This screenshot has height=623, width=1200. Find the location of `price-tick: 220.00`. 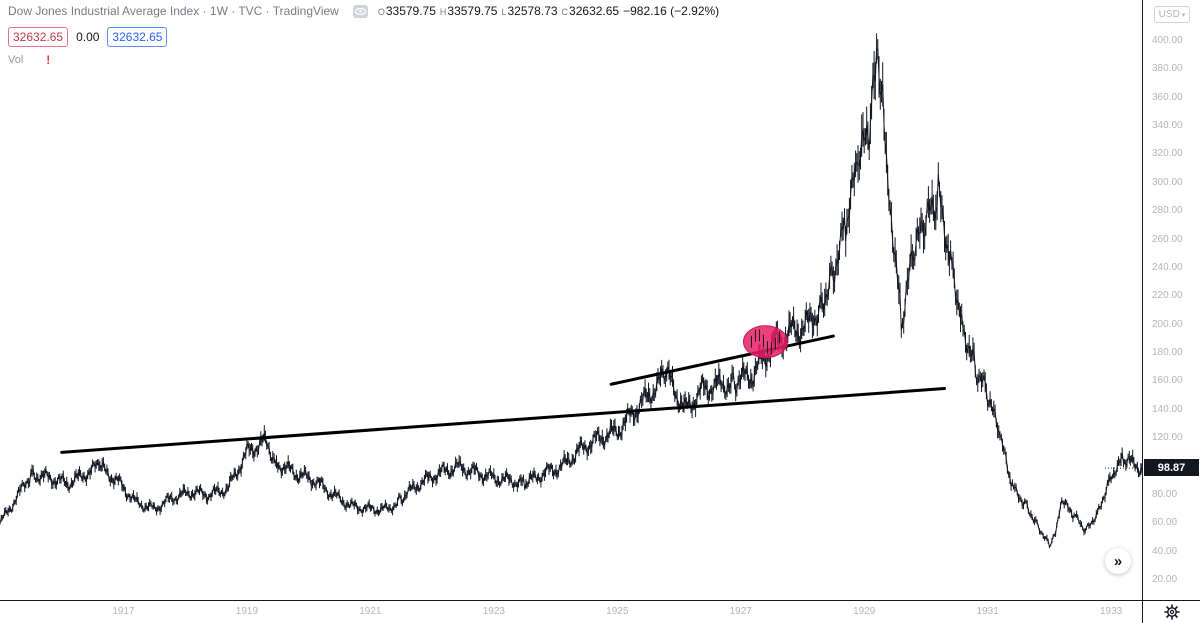

price-tick: 220.00 is located at coordinates (1167, 296).